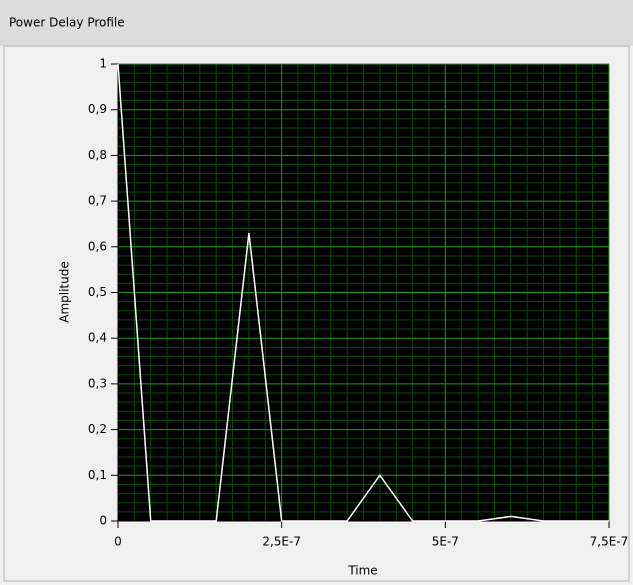 Image resolution: width=633 pixels, height=585 pixels. Describe the element at coordinates (103, 521) in the screenshot. I see `y-tick-label: 0` at that location.